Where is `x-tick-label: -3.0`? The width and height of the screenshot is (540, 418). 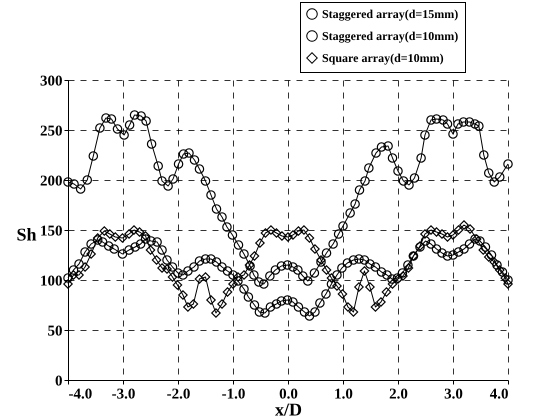
x-tick-label: -3.0 is located at coordinates (124, 394).